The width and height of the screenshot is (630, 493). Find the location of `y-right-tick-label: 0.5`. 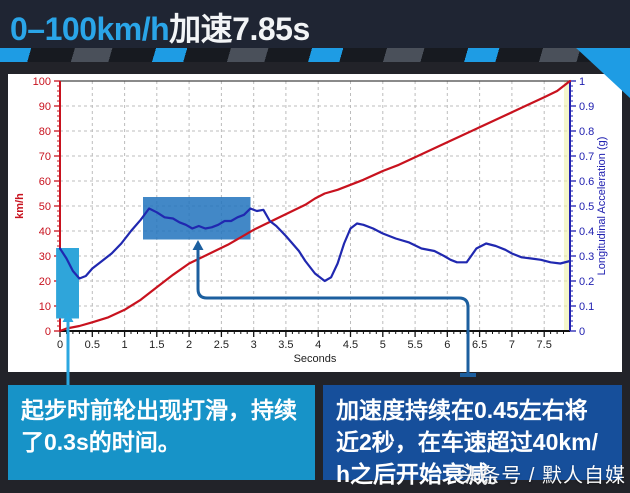

y-right-tick-label: 0.5 is located at coordinates (586, 207).